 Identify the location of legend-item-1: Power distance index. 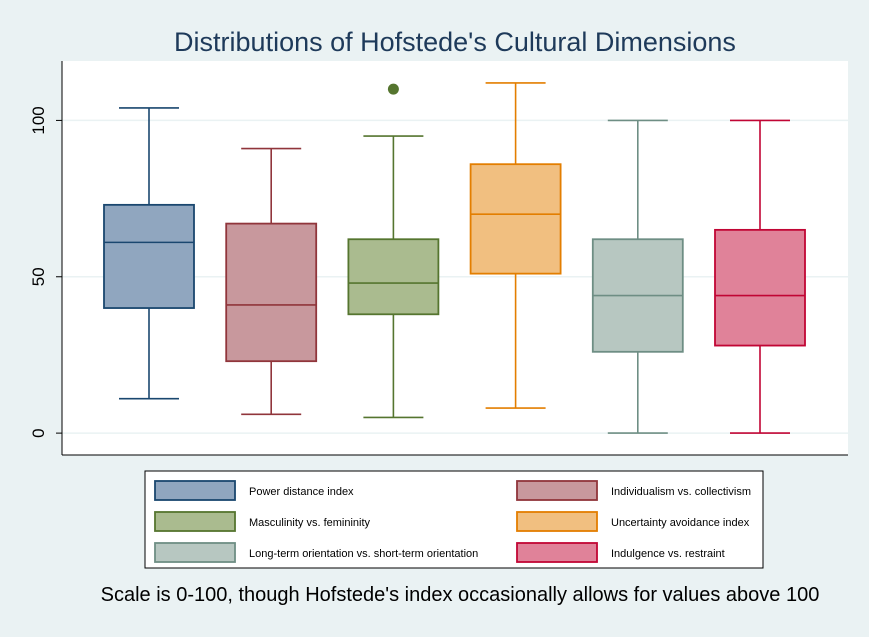
(254, 490).